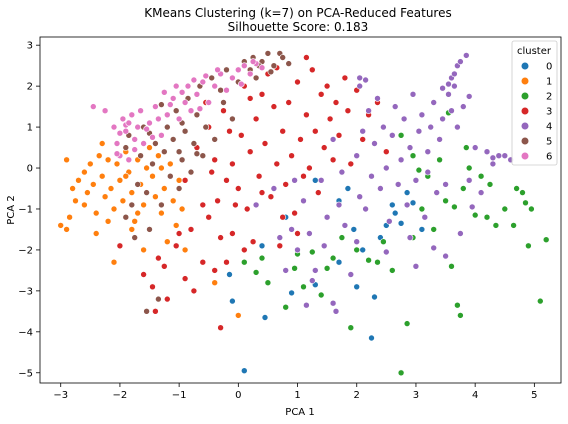 This screenshot has height=424, width=568. Describe the element at coordinates (549, 112) in the screenshot. I see `legend-label: 3` at that location.